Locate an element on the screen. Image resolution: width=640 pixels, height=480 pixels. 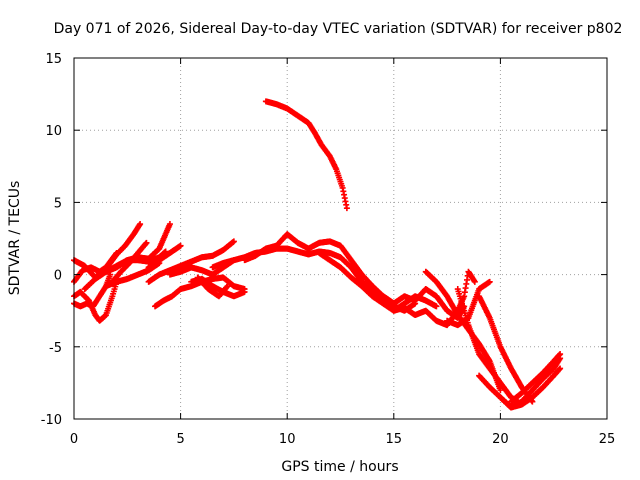
x-tick-label: 10 is located at coordinates (287, 439).